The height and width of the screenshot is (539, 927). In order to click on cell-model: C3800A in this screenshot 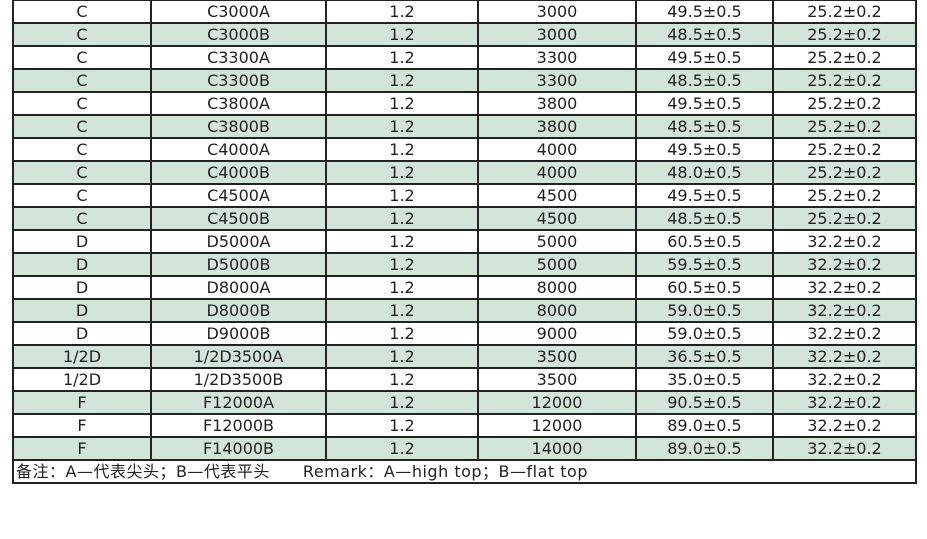, I will do `click(238, 103)`.